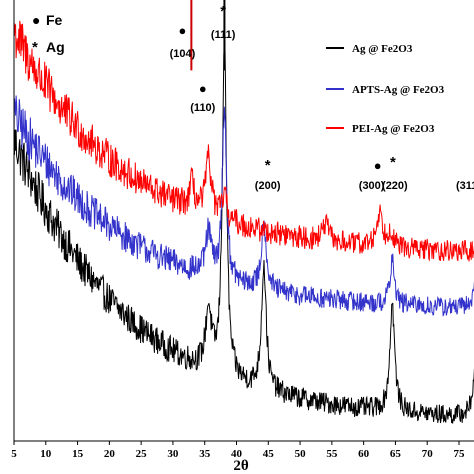  What do you see at coordinates (364, 454) in the screenshot?
I see `x-tick-label-60: 60` at bounding box center [364, 454].